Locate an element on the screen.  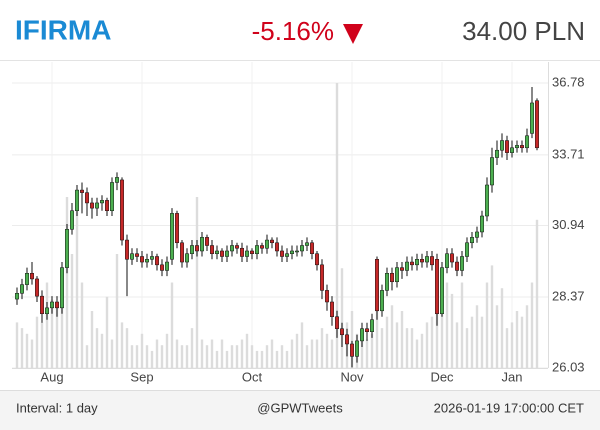
source: @GPWTweets is located at coordinates (300, 407).